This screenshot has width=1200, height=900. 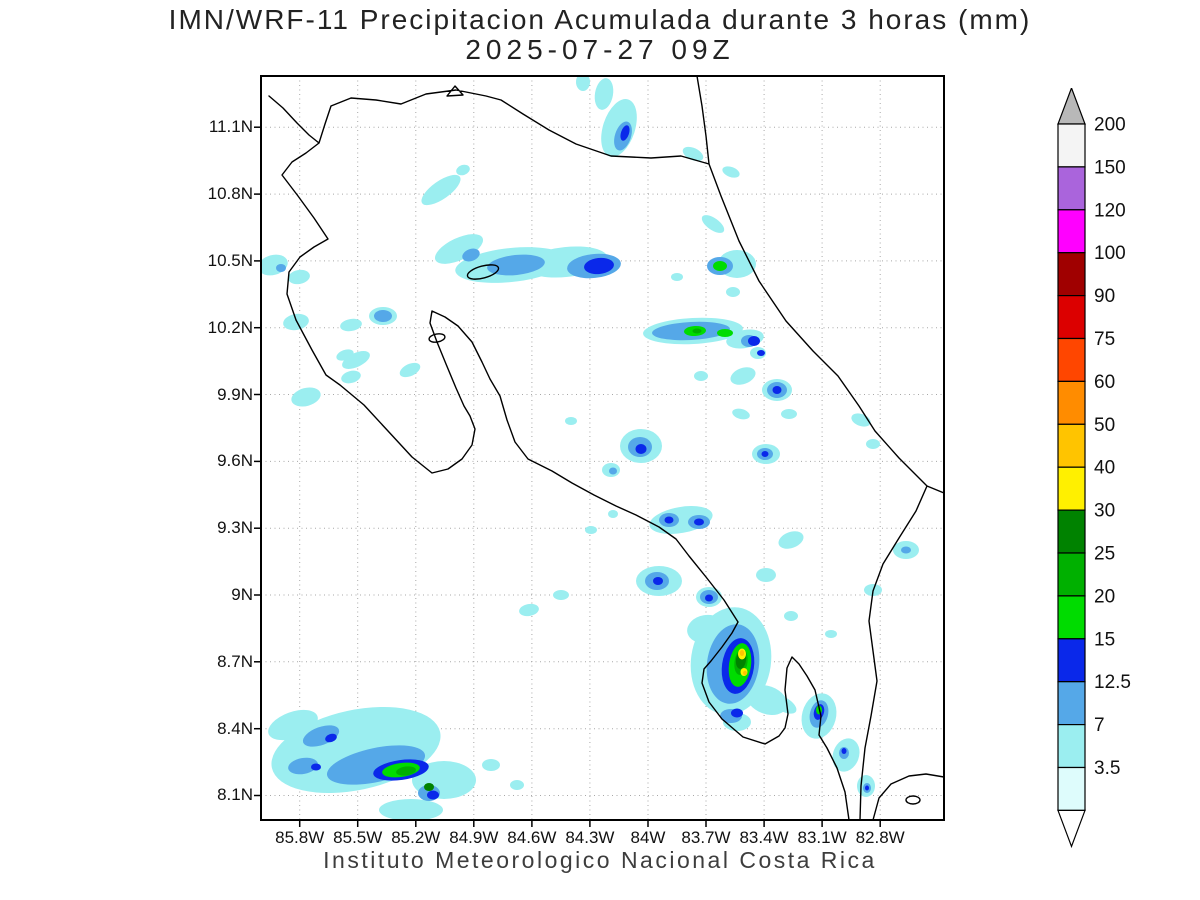 I want to click on y-tick-label: 8.4N, so click(x=235, y=728).